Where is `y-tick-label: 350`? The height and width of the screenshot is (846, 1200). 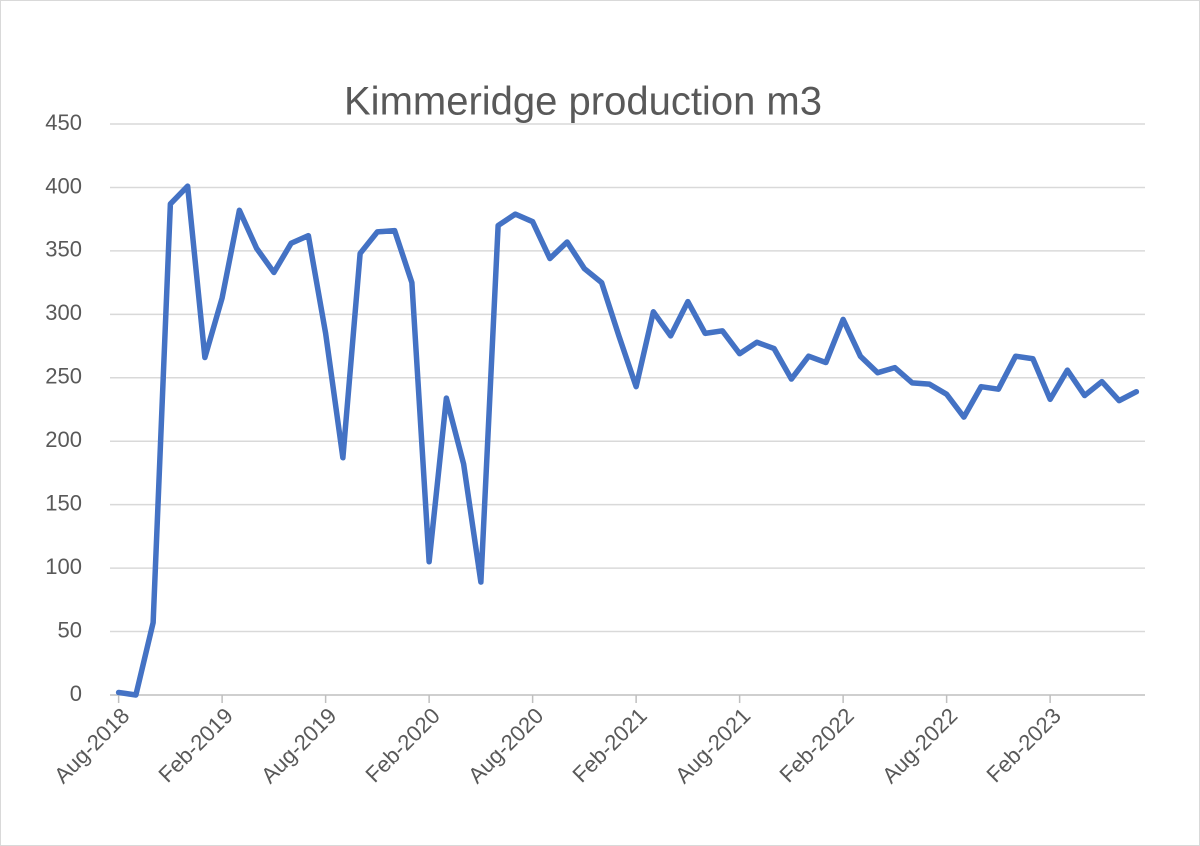 y-tick-label: 350 is located at coordinates (63, 249).